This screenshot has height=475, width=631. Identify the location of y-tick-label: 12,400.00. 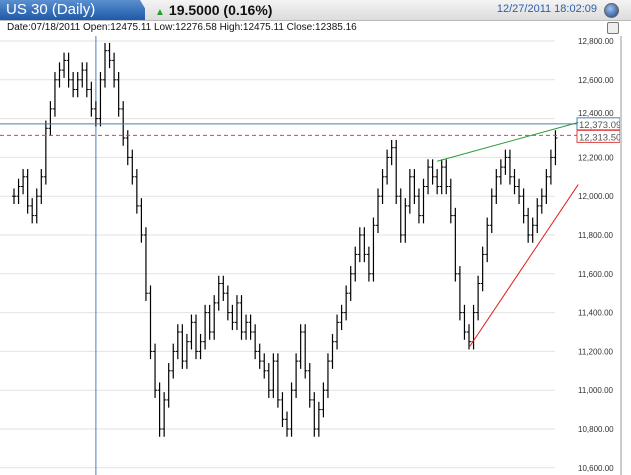
(596, 113).